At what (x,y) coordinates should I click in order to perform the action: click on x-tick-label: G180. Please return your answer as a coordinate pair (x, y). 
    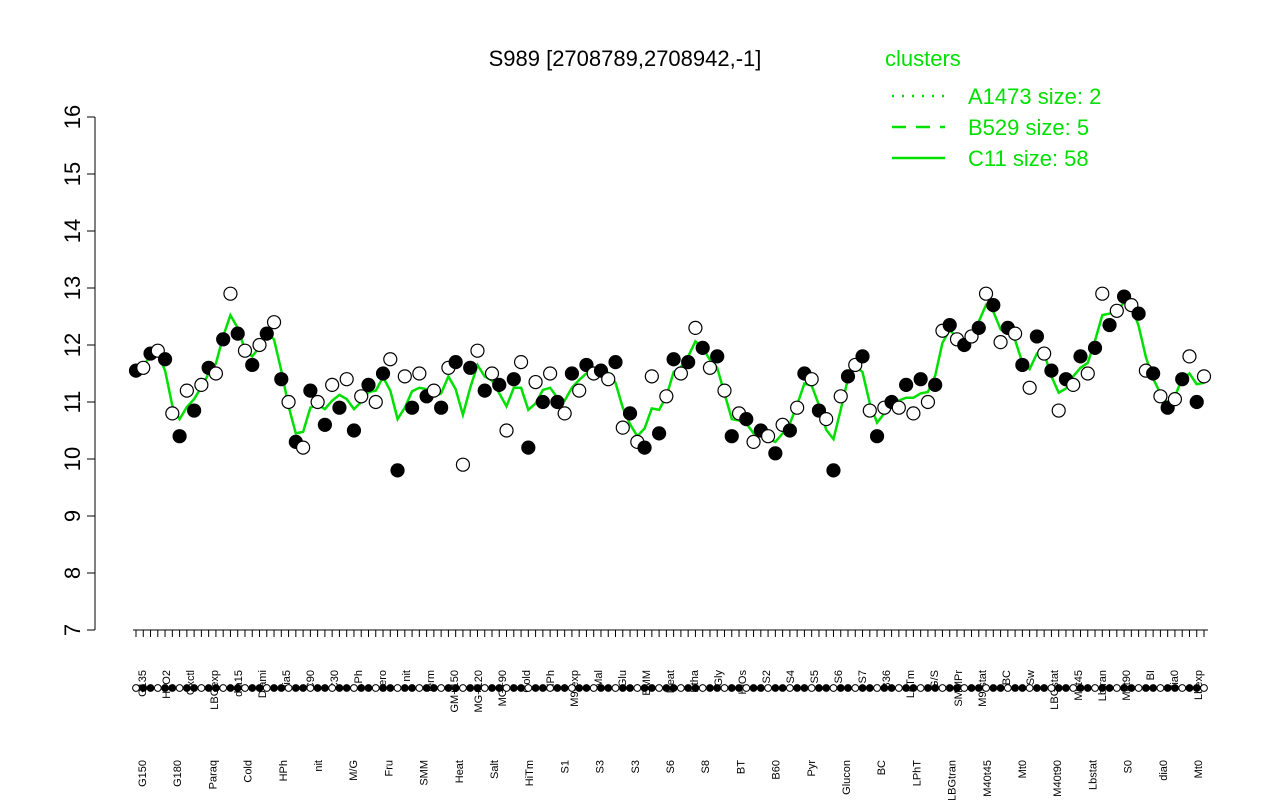
    Looking at the image, I should click on (178, 773).